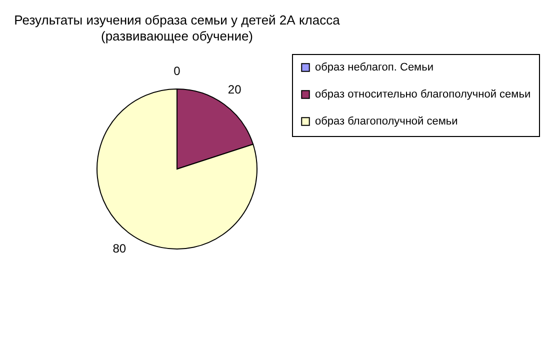 The image size is (553, 339). Describe the element at coordinates (374, 68) in the screenshot. I see `legend-label: образ неблагоп. Семьи` at that location.